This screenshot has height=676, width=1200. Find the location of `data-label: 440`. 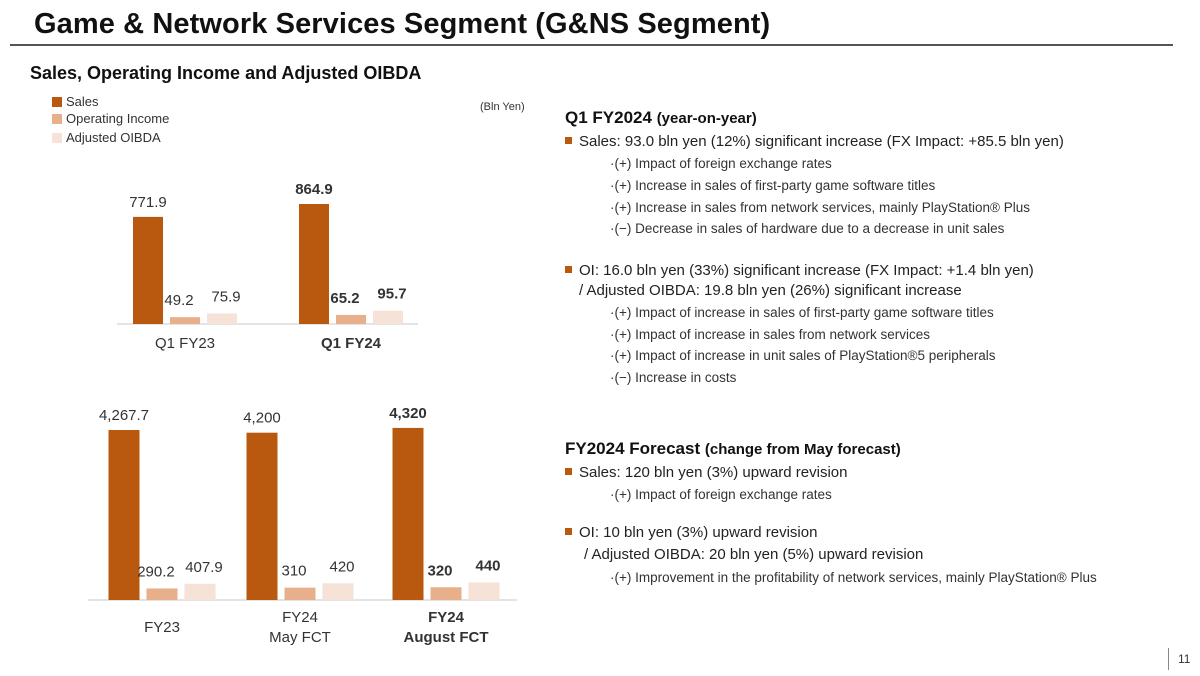

data-label: 440 is located at coordinates (487, 565).